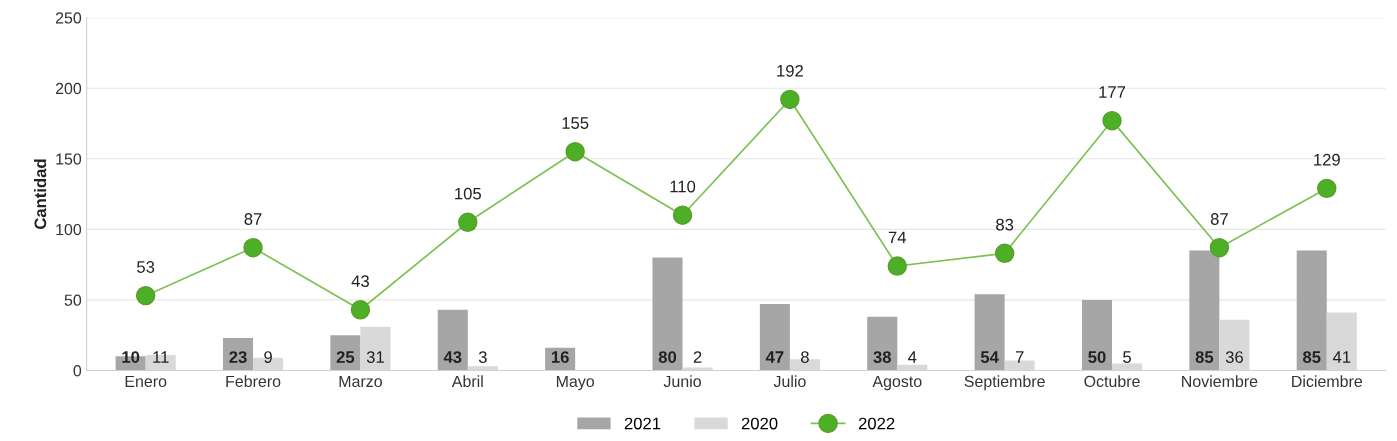 This screenshot has width=1397, height=441. What do you see at coordinates (560, 357) in the screenshot?
I see `data-label: 16` at bounding box center [560, 357].